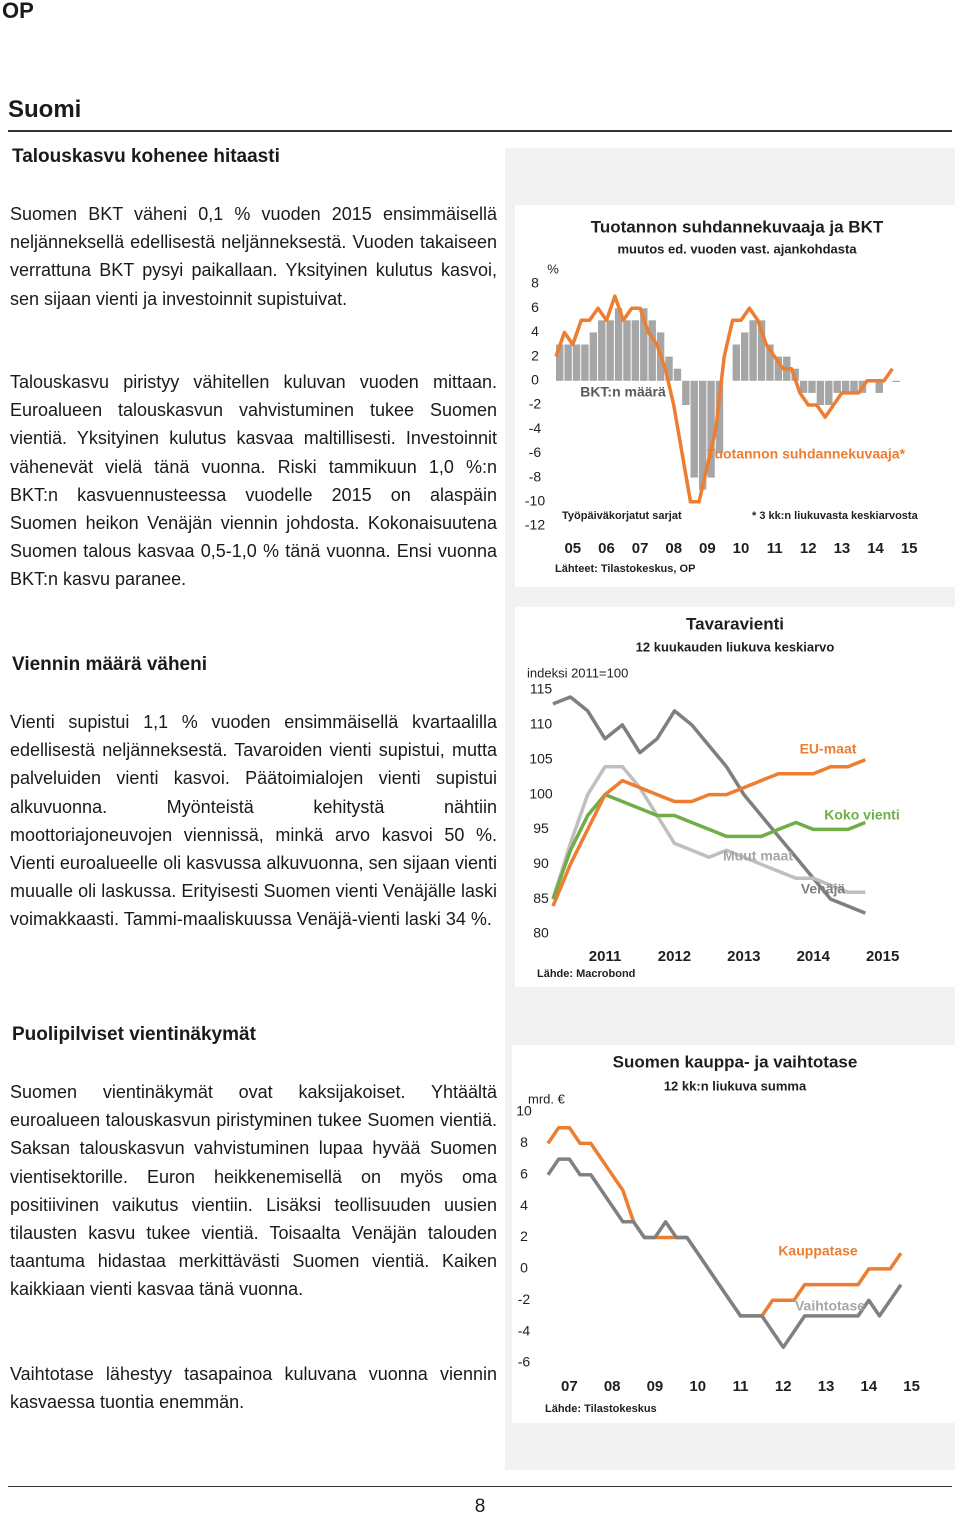 This screenshot has height=1518, width=960. Describe the element at coordinates (535, 476) in the screenshot. I see `y-tick-label: -8` at that location.